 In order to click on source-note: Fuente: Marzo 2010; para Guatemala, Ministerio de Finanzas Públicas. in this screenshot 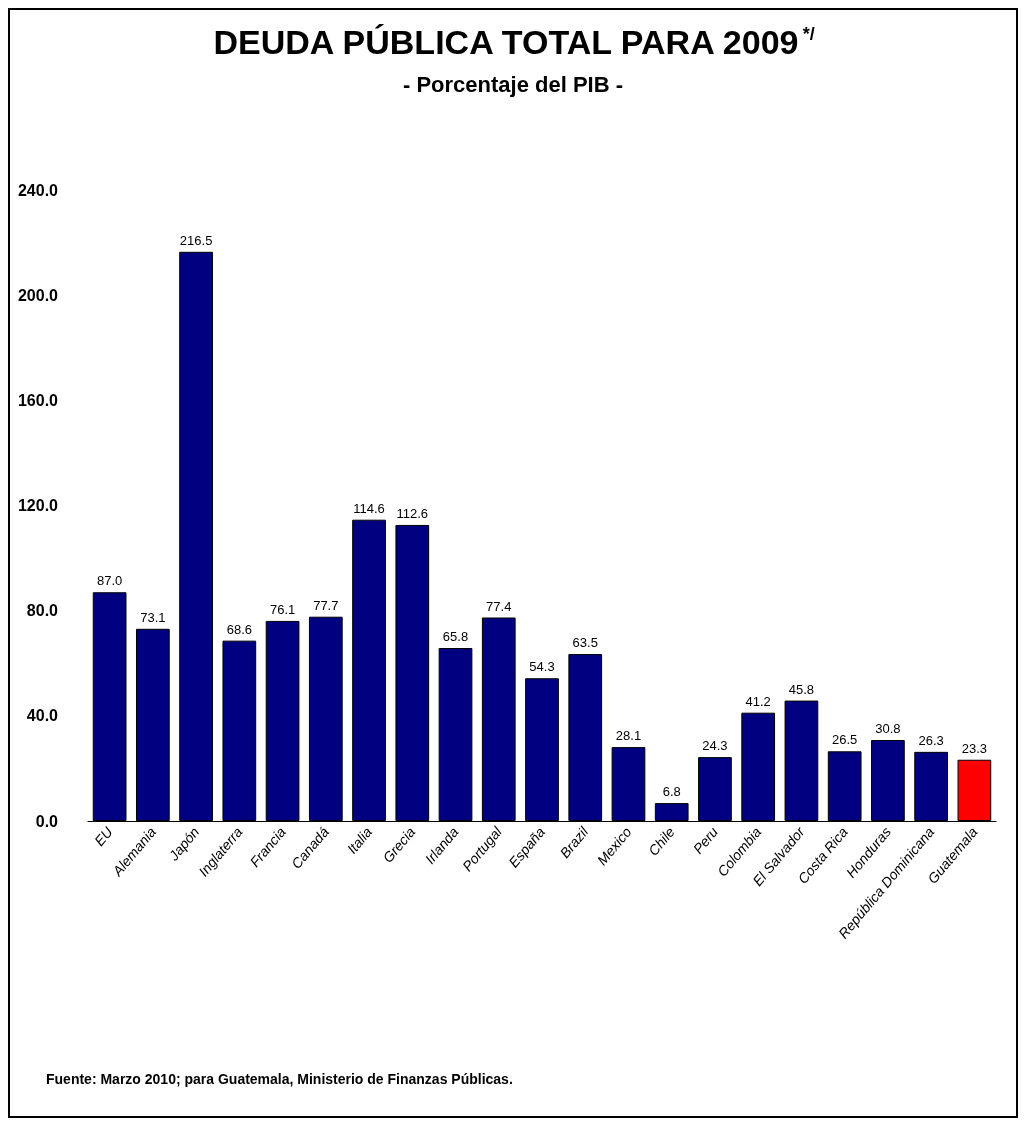, I will do `click(279, 1079)`.